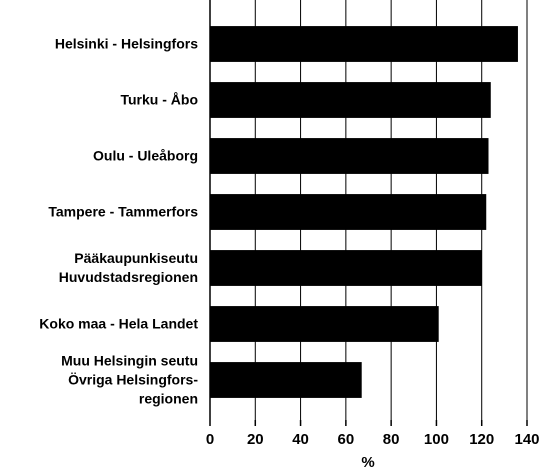 This screenshot has width=544, height=473. What do you see at coordinates (145, 155) in the screenshot?
I see `y-tick-label: Oulu - Uleåborg` at bounding box center [145, 155].